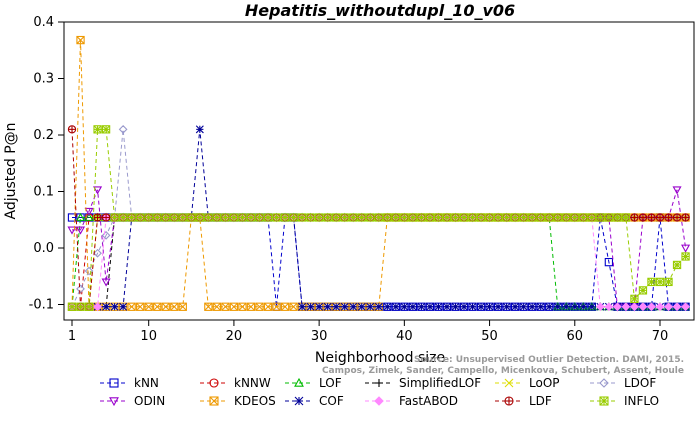 The height and width of the screenshot is (434, 697). I want to click on x-tick-label: 60, so click(575, 336).